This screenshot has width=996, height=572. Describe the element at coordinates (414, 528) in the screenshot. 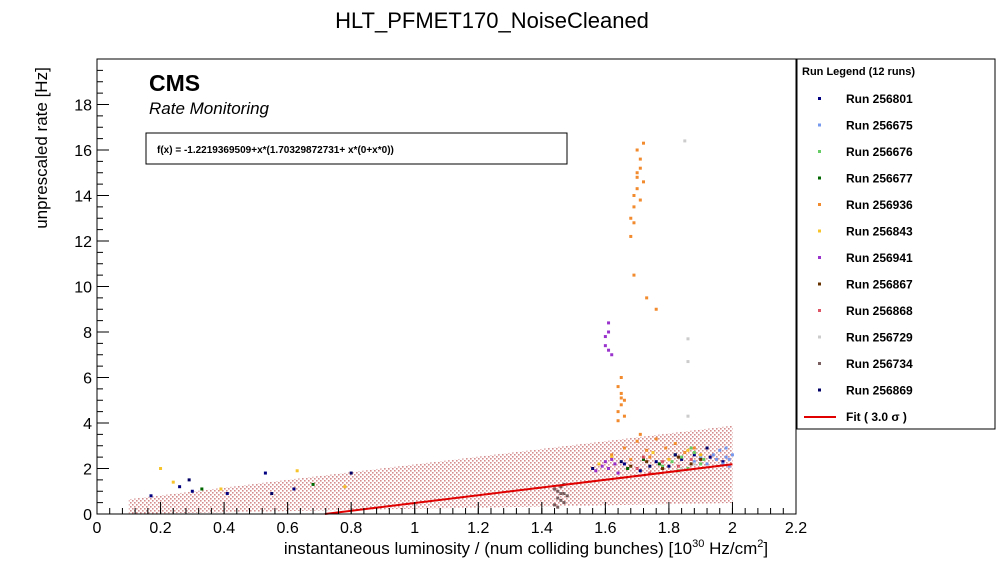

I see `x-tick-label: 1` at that location.